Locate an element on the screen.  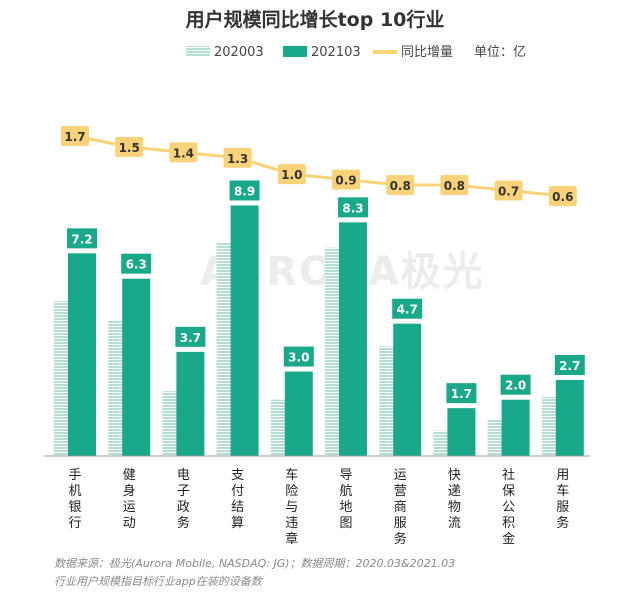
growth-line-path is located at coordinates (318, 166).